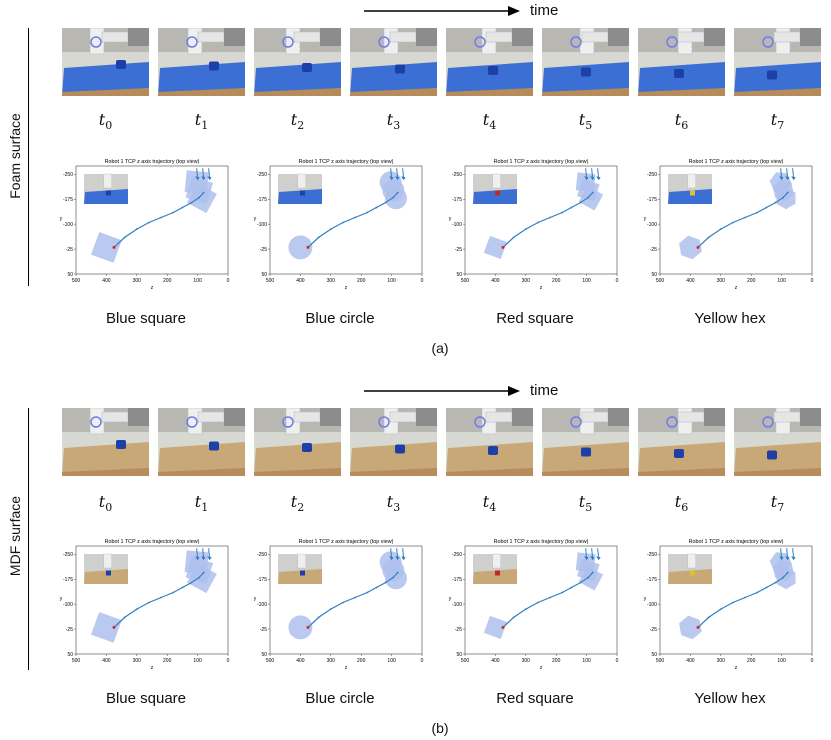 The height and width of the screenshot is (740, 831). What do you see at coordinates (297, 121) in the screenshot?
I see `time-step-label: t2` at bounding box center [297, 121].